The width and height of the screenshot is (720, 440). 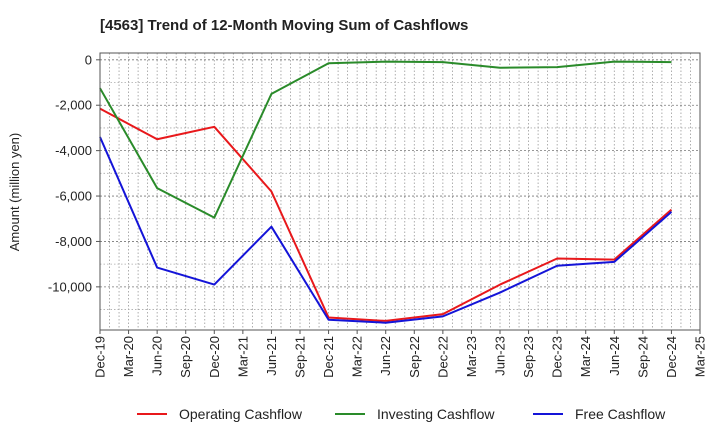 What do you see at coordinates (73, 196) in the screenshot?
I see `y-tick-label: -6,000` at bounding box center [73, 196].